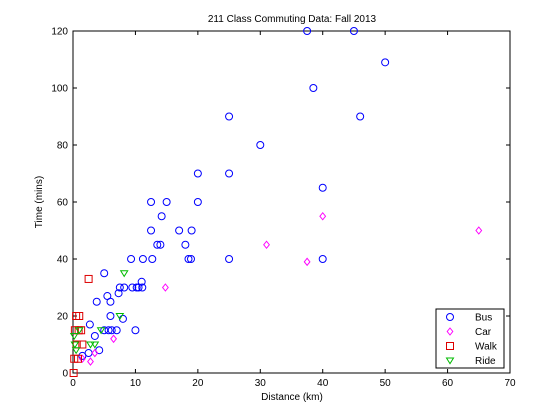  I want to click on x-tick-label: 70, so click(510, 383).